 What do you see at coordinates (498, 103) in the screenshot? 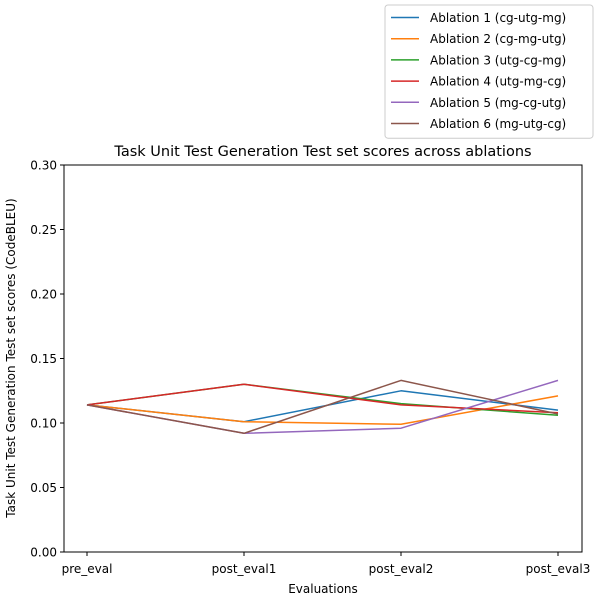
I see `legend-label: Ablation 5 (mg-cg-utg)` at bounding box center [498, 103].